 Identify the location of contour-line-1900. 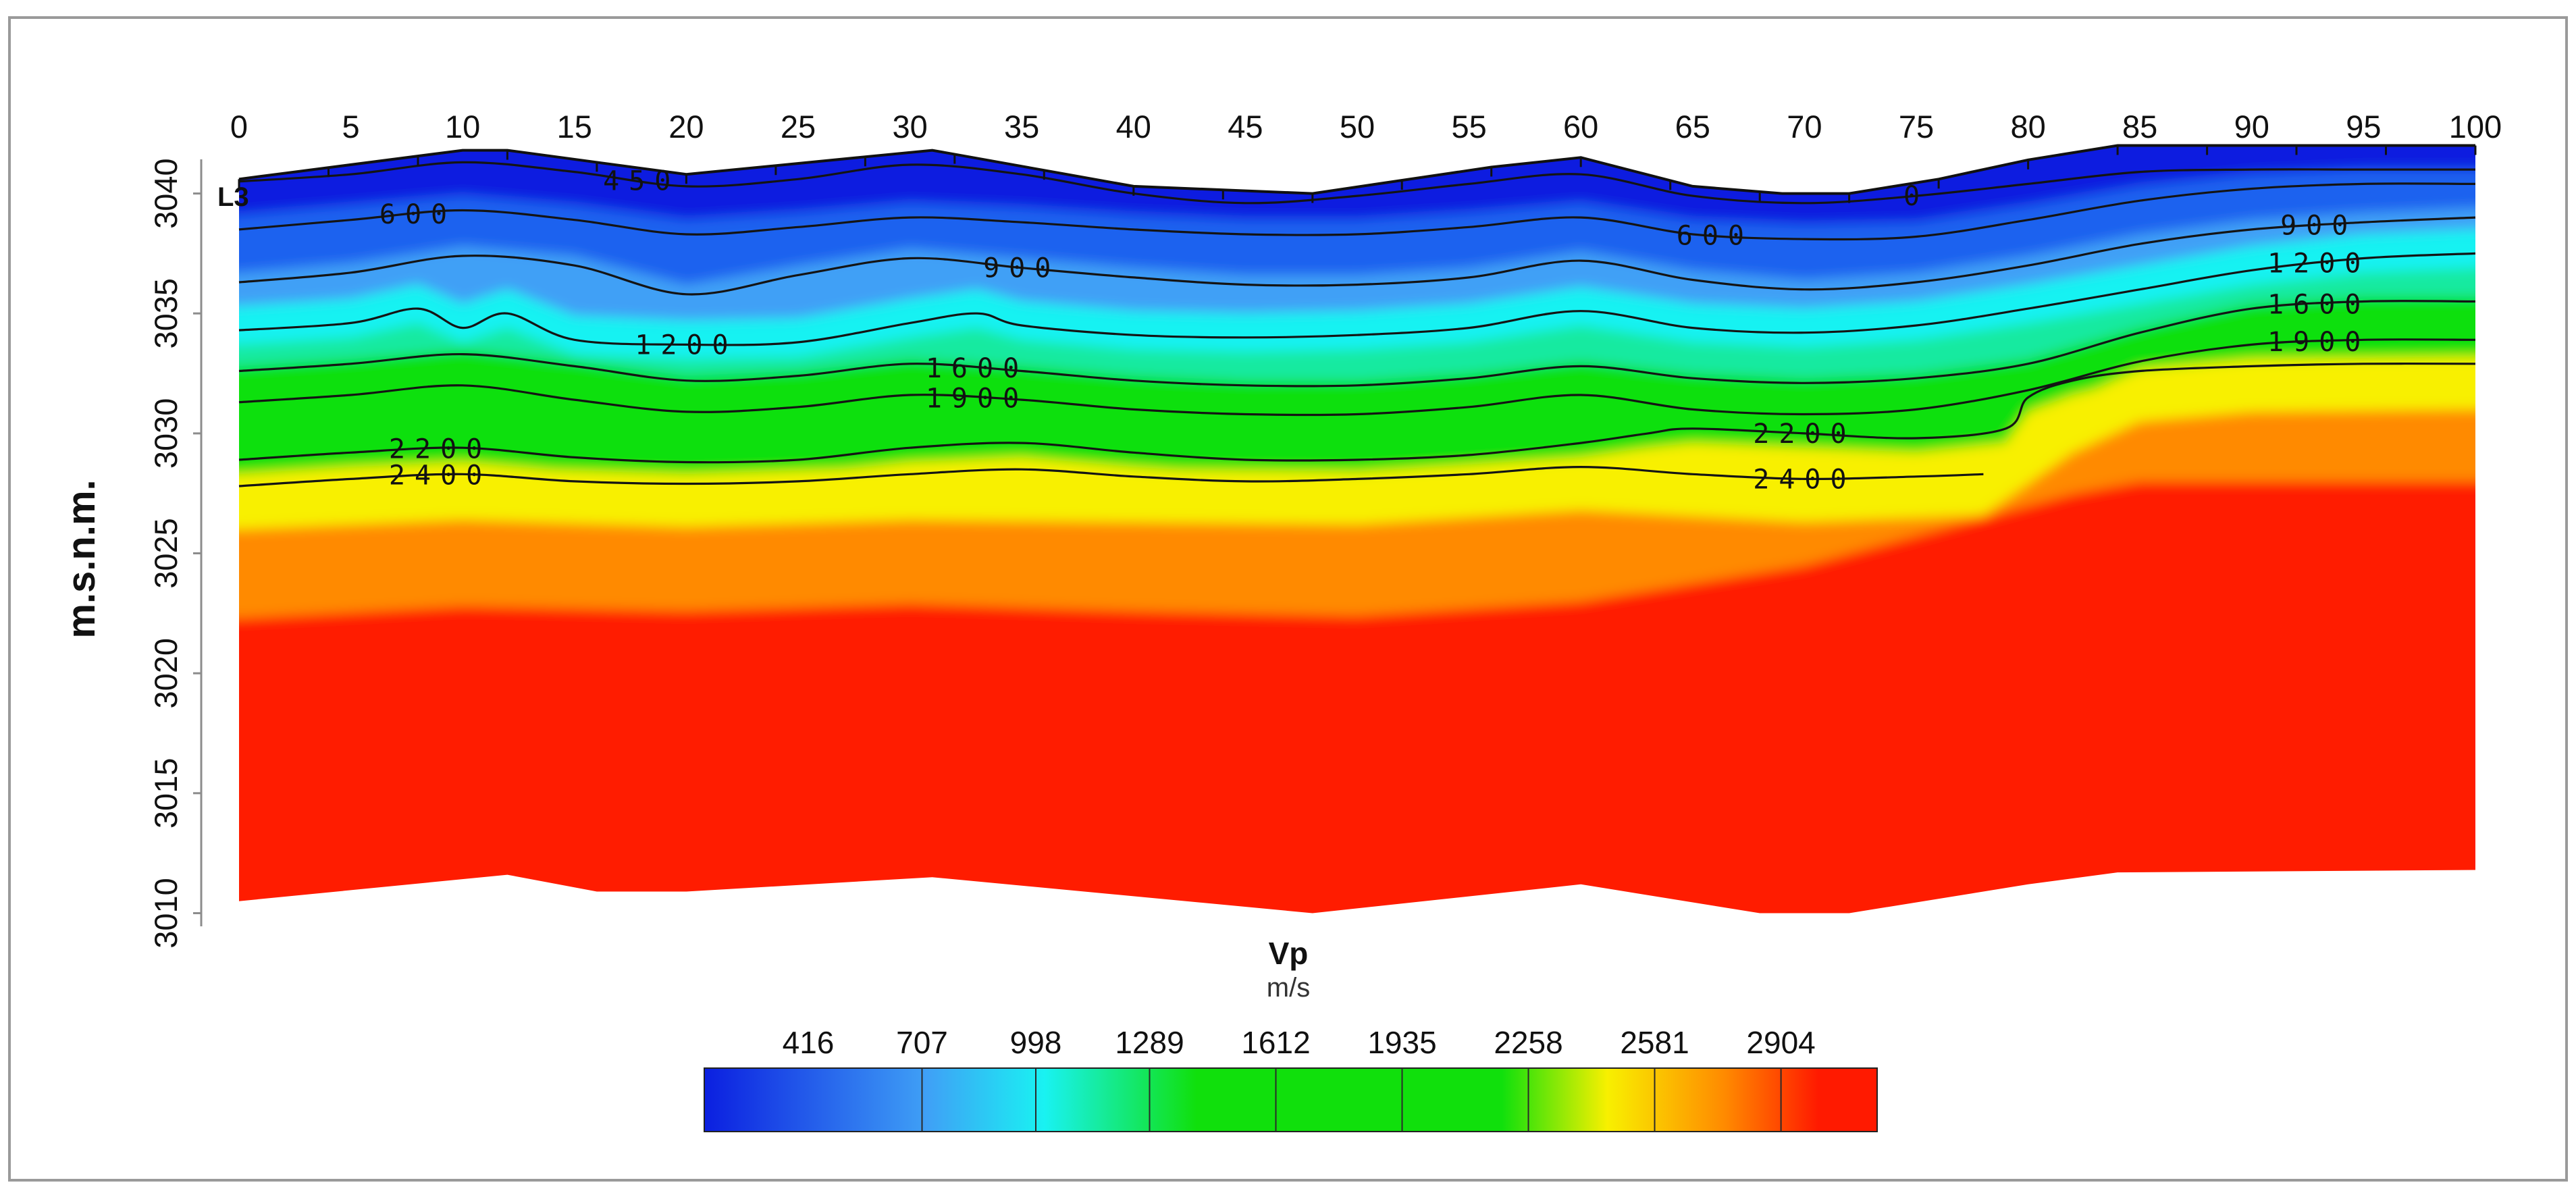
(1357, 377).